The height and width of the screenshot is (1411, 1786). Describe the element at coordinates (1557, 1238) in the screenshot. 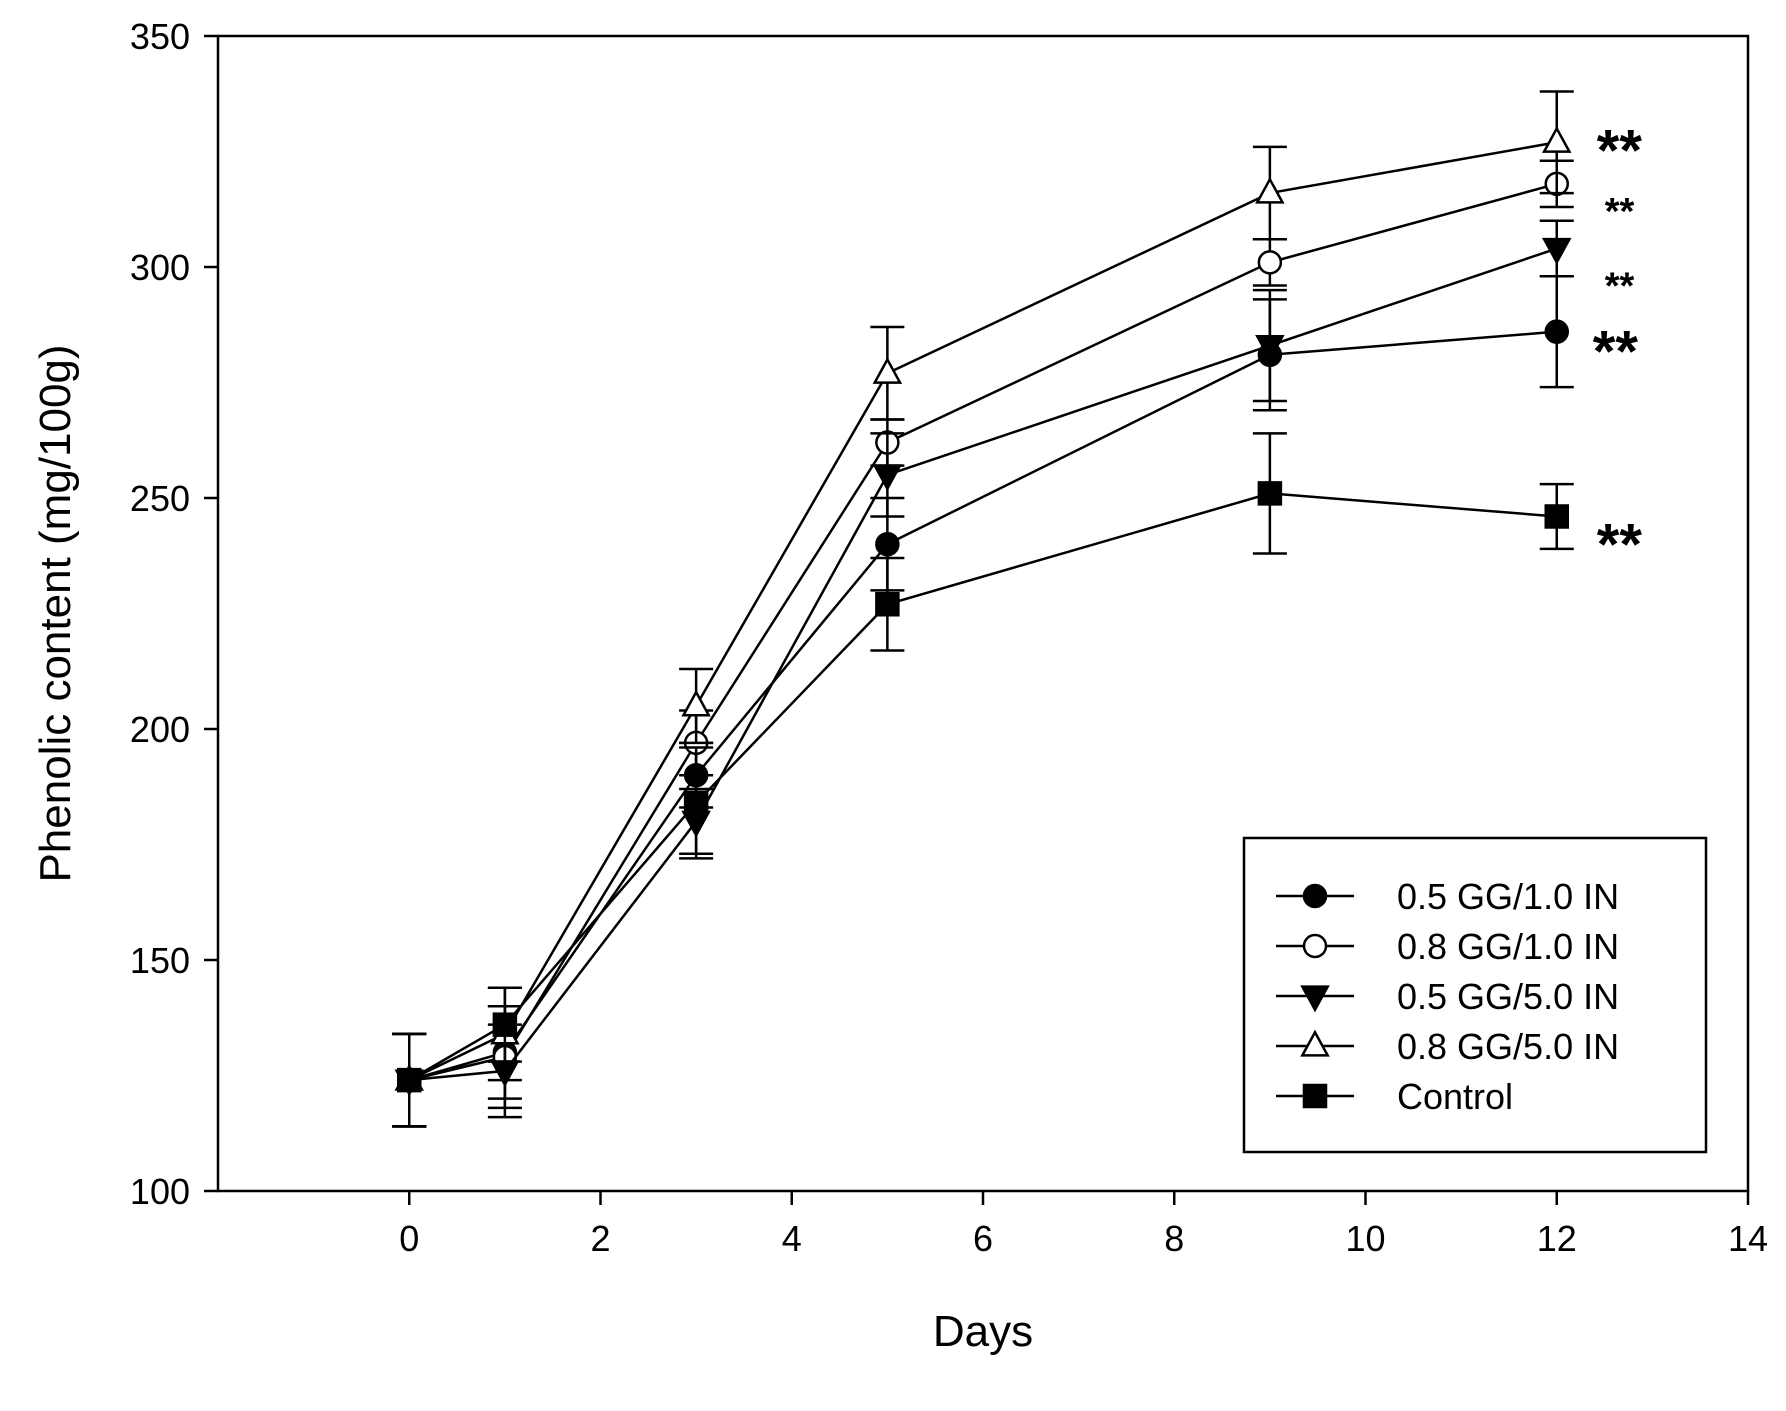

I see `x-tick-label: 12` at that location.